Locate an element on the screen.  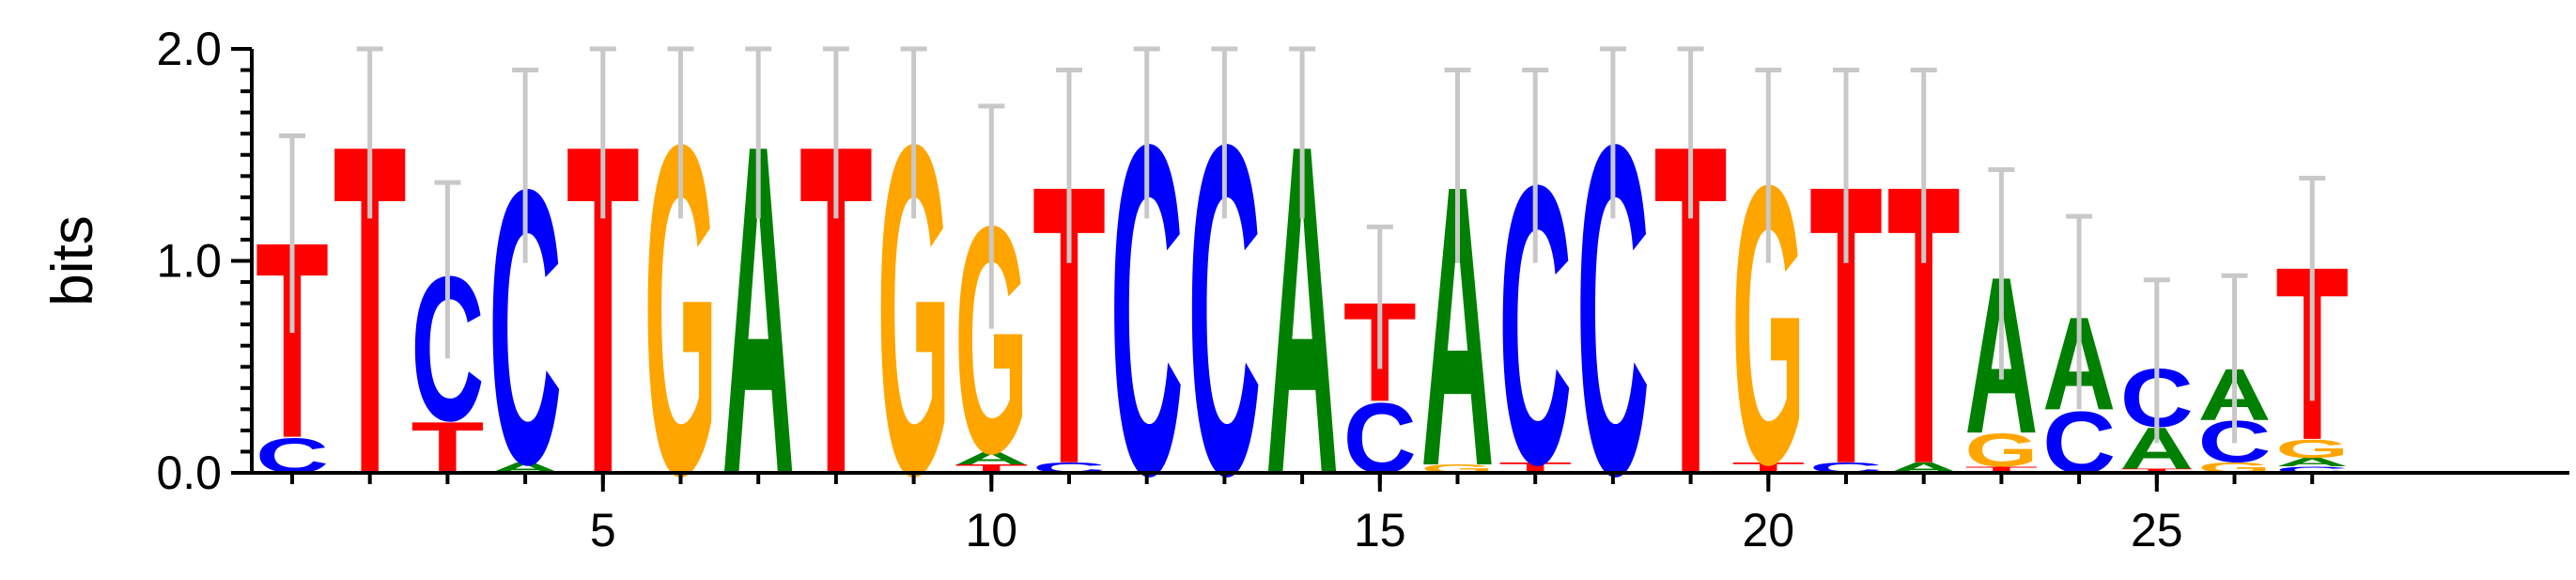
y-tick-label: 2.0 is located at coordinates (189, 49).